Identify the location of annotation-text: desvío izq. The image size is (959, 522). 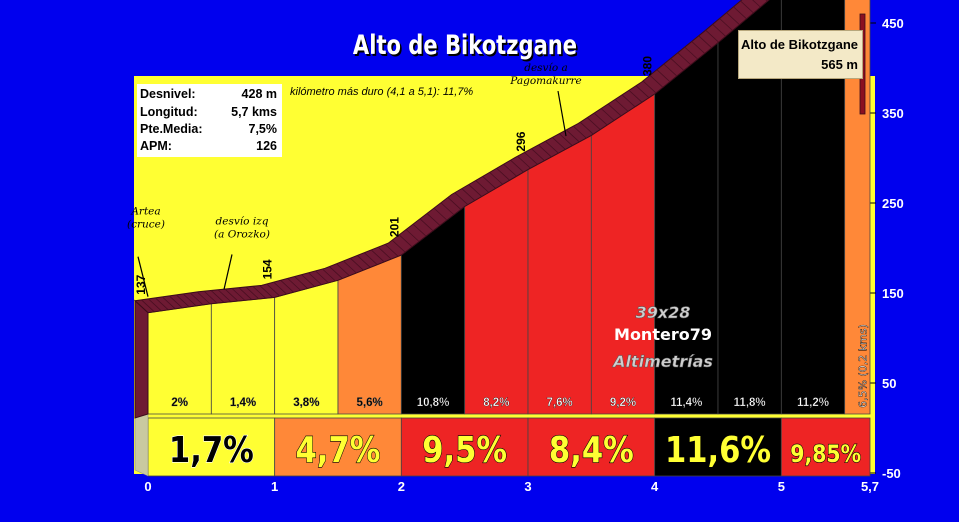
(242, 221).